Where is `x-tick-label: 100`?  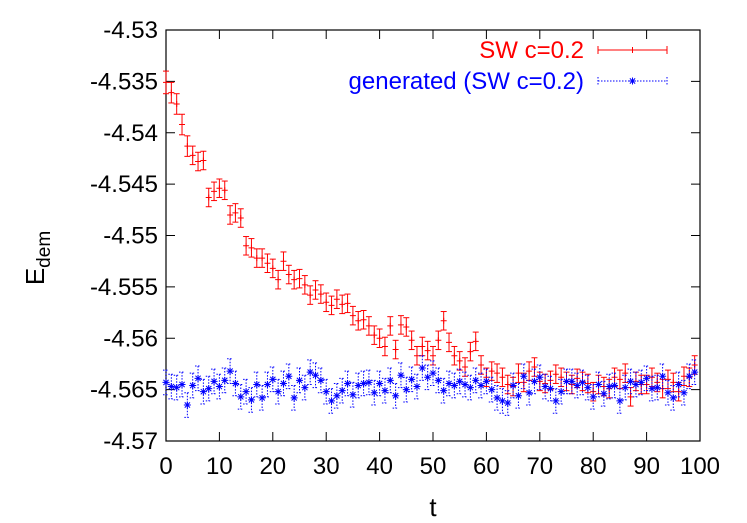
x-tick-label: 100 is located at coordinates (700, 466).